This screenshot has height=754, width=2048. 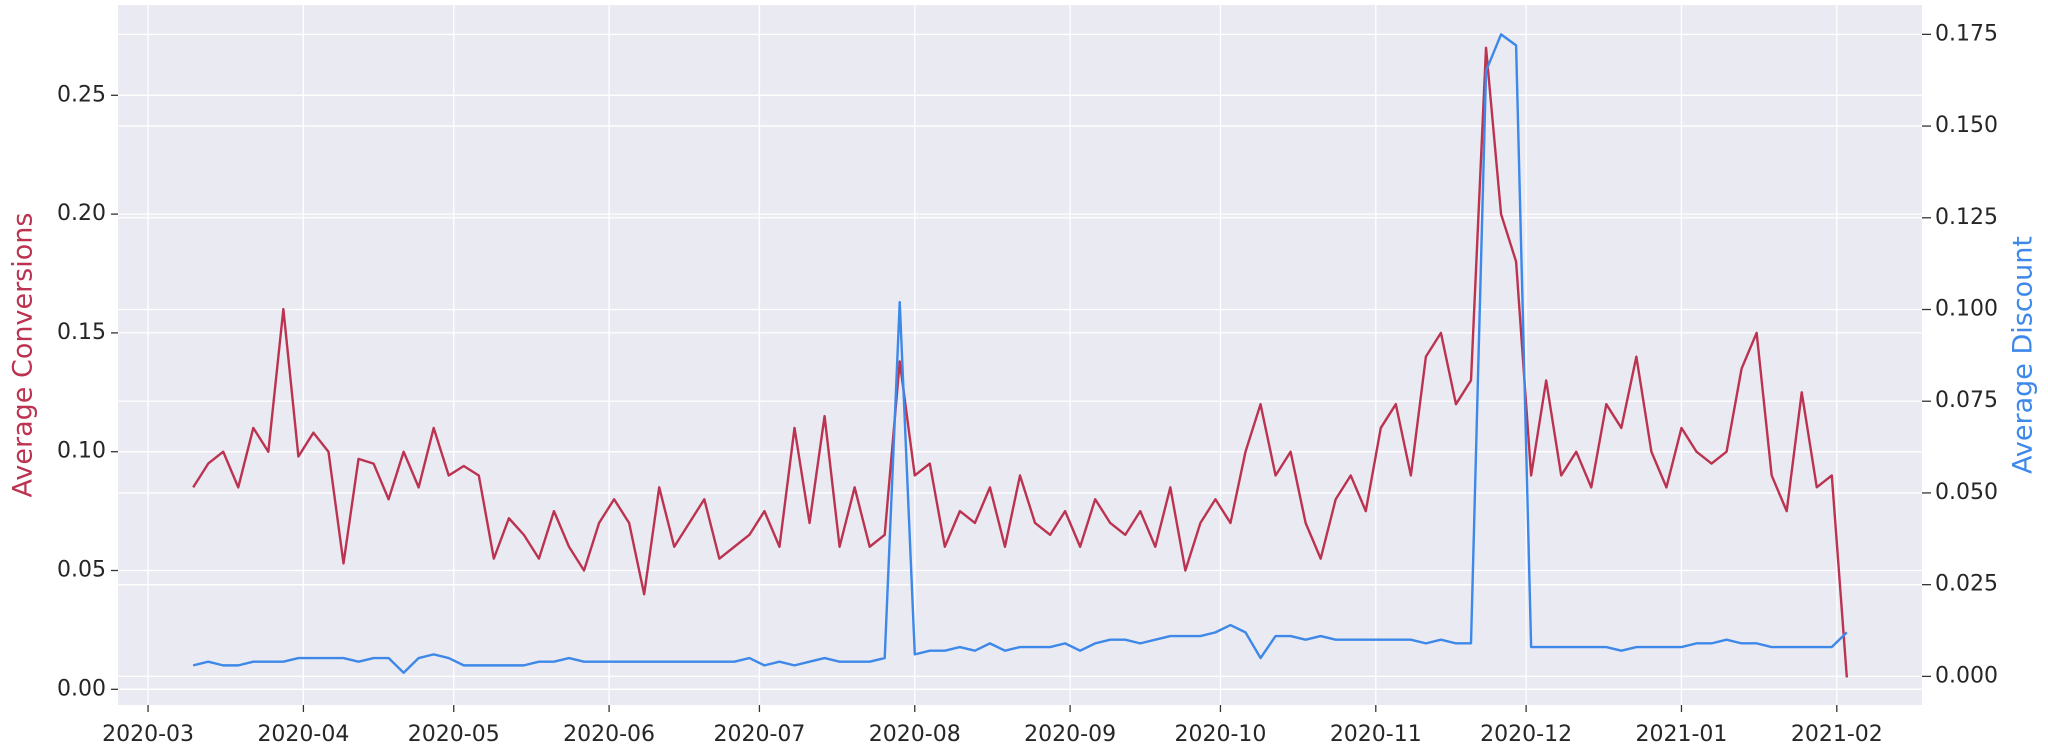 I want to click on y-tick-label: 0.20, so click(x=81, y=213).